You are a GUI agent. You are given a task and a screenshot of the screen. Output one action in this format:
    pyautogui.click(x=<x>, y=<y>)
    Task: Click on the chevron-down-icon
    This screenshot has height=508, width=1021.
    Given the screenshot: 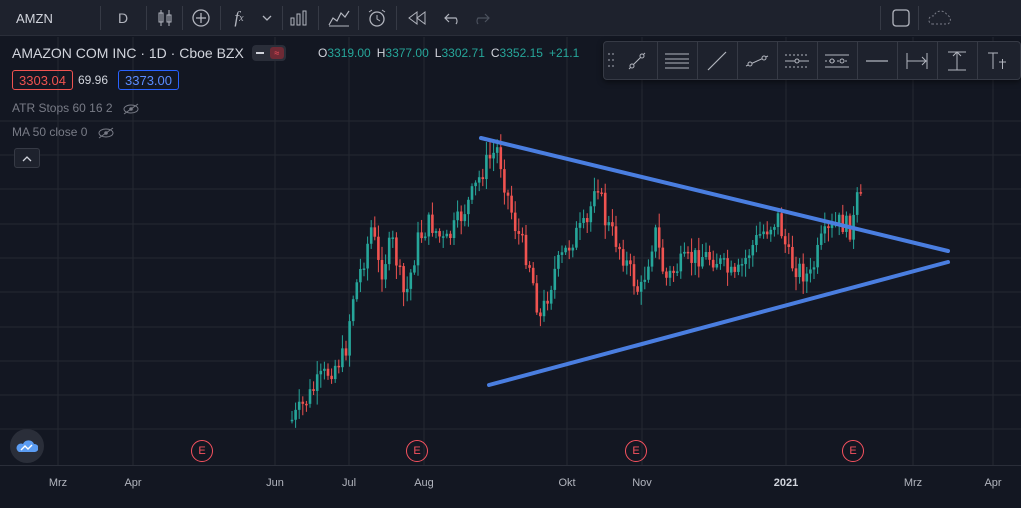 What is the action you would take?
    pyautogui.click(x=267, y=18)
    